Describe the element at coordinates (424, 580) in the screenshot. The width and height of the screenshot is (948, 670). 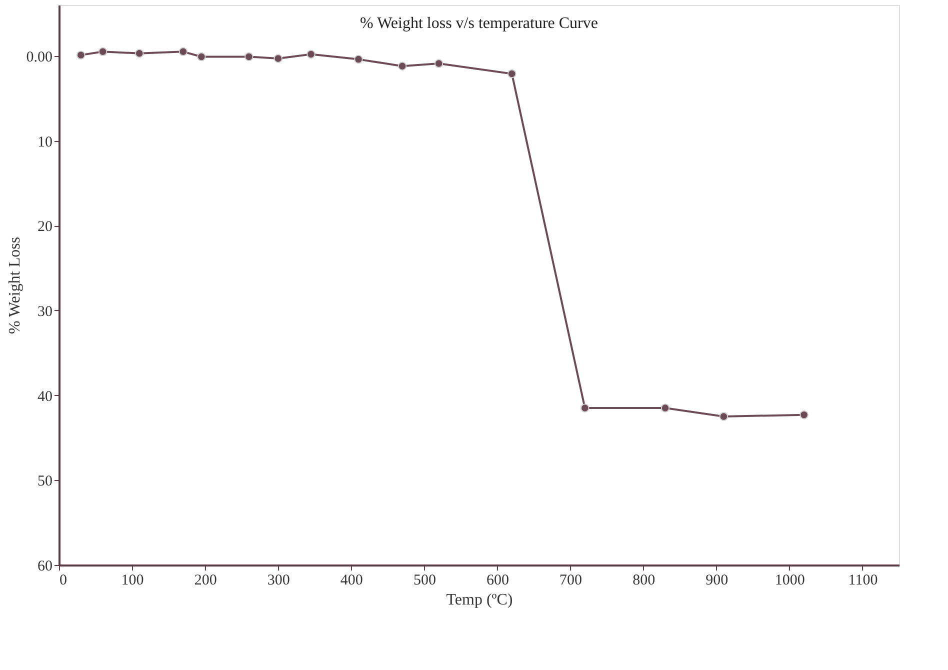
I see `x-tick-label: 500` at that location.